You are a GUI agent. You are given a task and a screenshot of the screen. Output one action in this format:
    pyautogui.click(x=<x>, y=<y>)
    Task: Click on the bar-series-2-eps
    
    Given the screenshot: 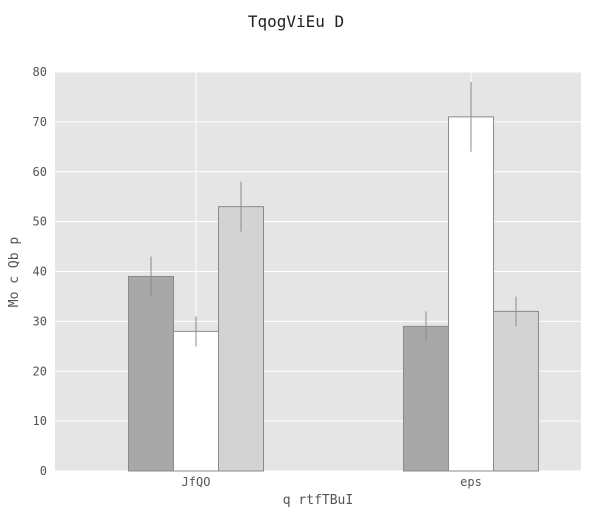 What is the action you would take?
    pyautogui.click(x=471, y=294)
    